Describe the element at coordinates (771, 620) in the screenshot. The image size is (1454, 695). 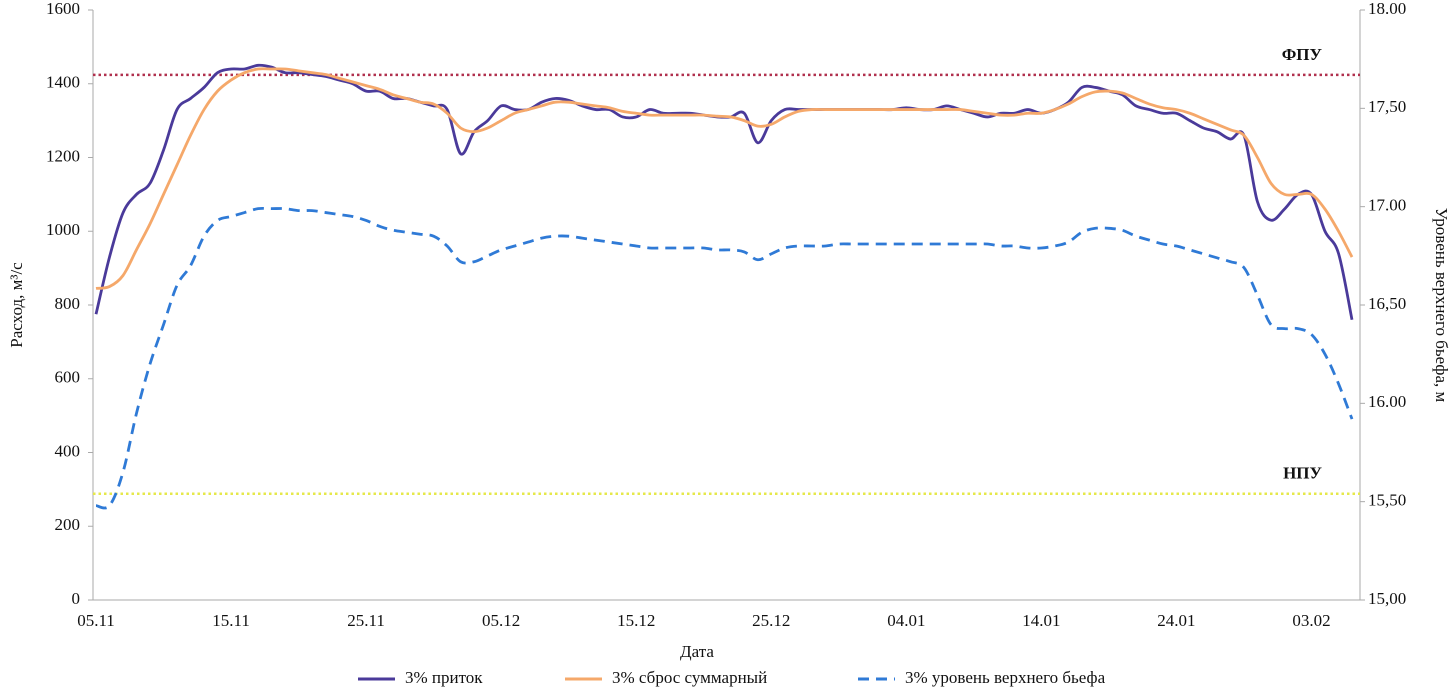
I see `x-tick-label: 25.12` at that location.